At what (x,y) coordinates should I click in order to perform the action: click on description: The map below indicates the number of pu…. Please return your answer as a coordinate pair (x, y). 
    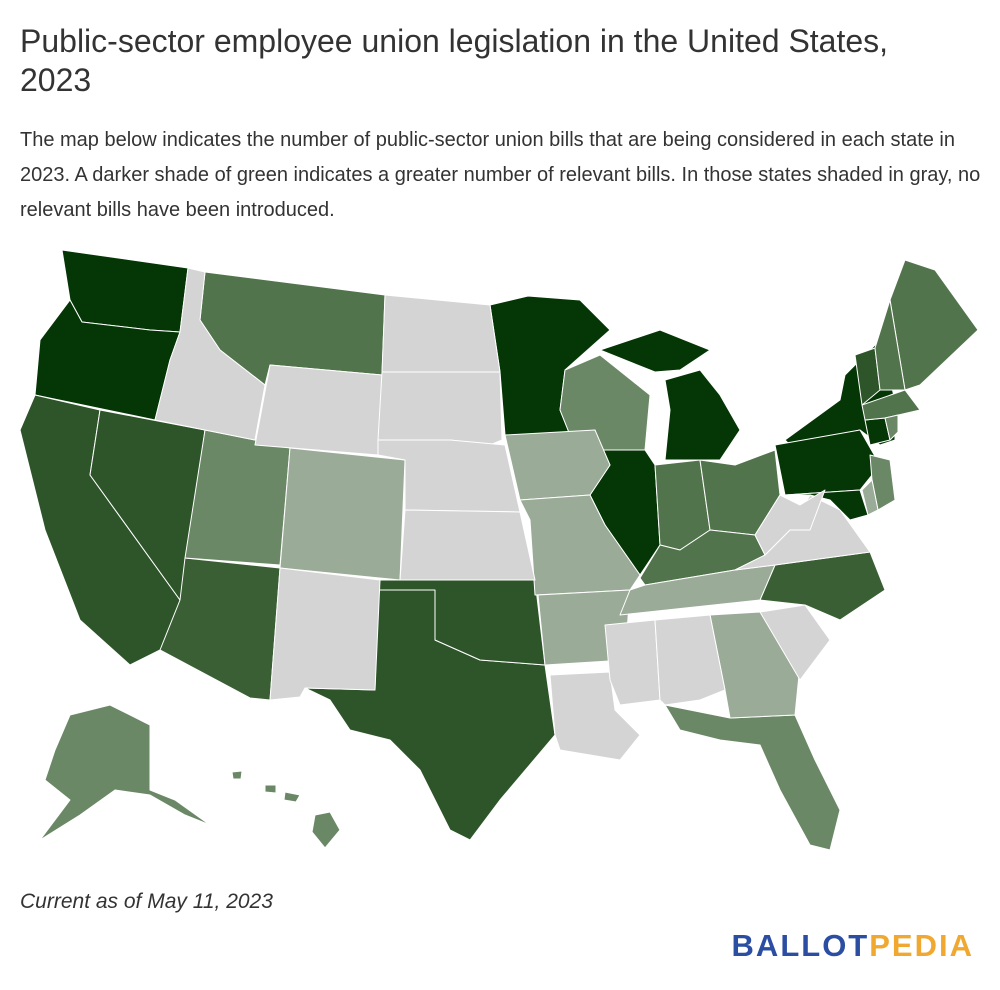
    Looking at the image, I should click on (500, 175).